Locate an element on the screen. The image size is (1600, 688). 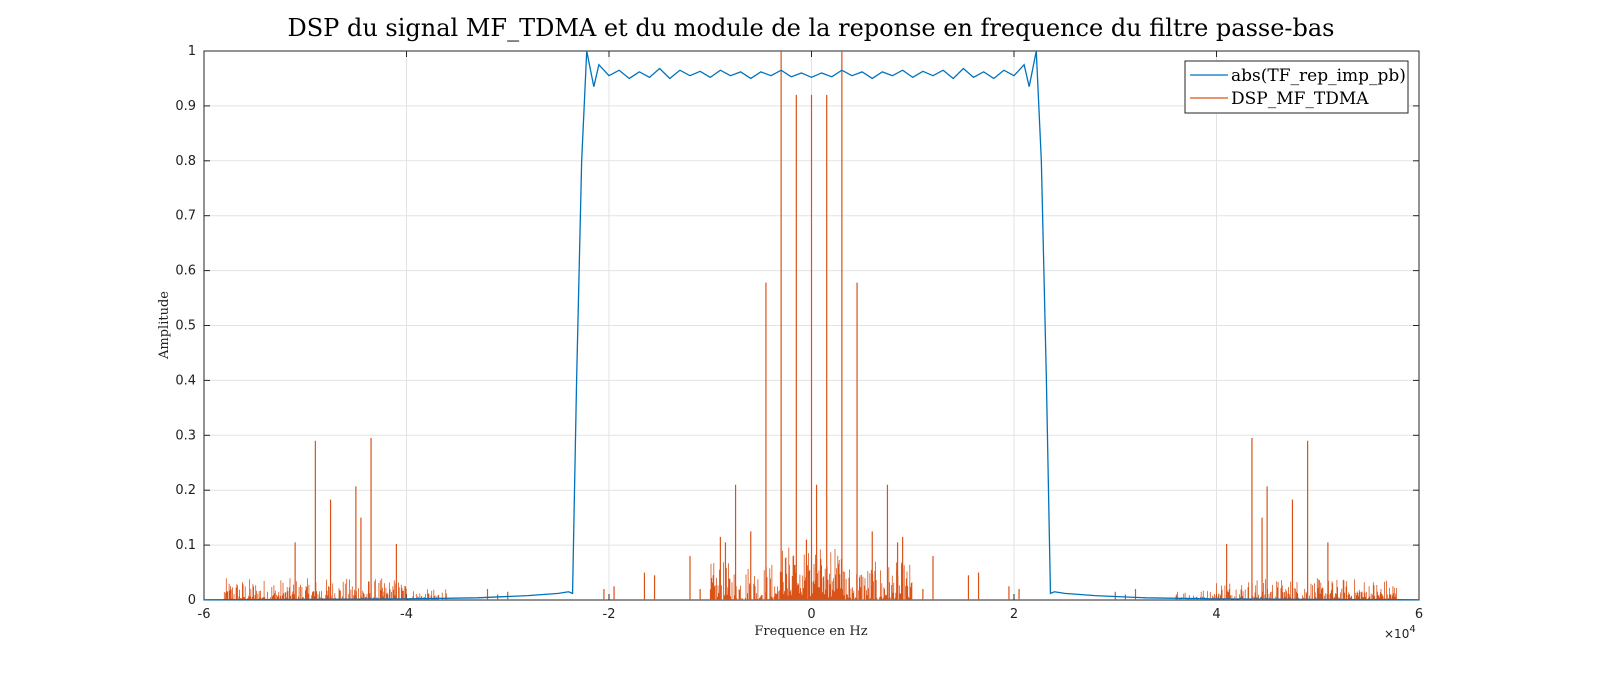
y-tick-label: 0.9 is located at coordinates (185, 106).